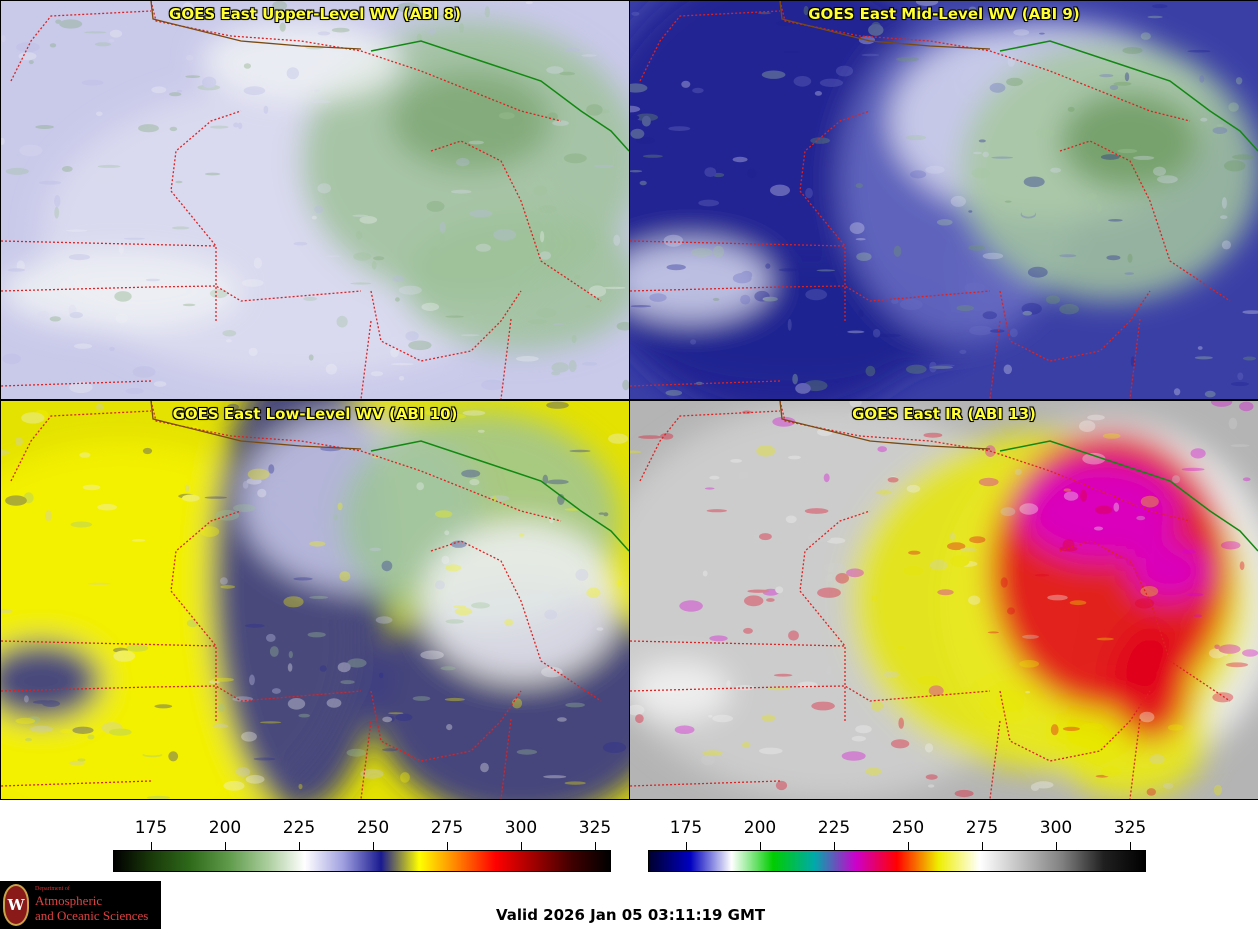  Describe the element at coordinates (52, 889) in the screenshot. I see `logo-line-1: Department of` at that location.